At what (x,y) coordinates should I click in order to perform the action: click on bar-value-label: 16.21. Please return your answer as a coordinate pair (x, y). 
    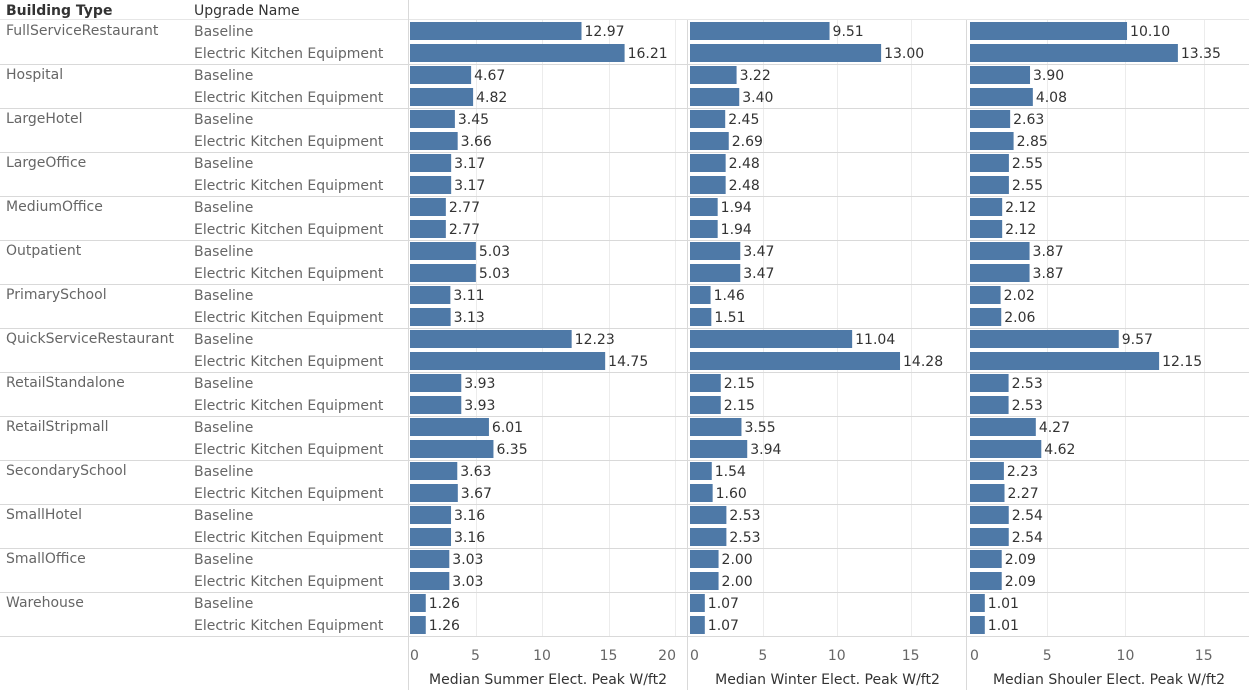
    Looking at the image, I should click on (648, 54).